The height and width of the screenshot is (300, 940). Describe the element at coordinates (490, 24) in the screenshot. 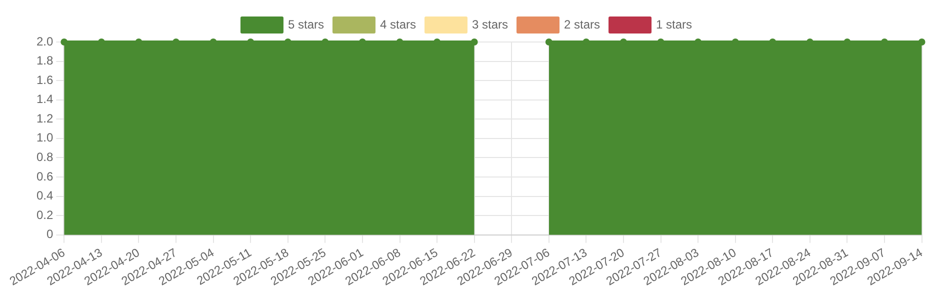

I see `legend-label: 3 stars` at that location.